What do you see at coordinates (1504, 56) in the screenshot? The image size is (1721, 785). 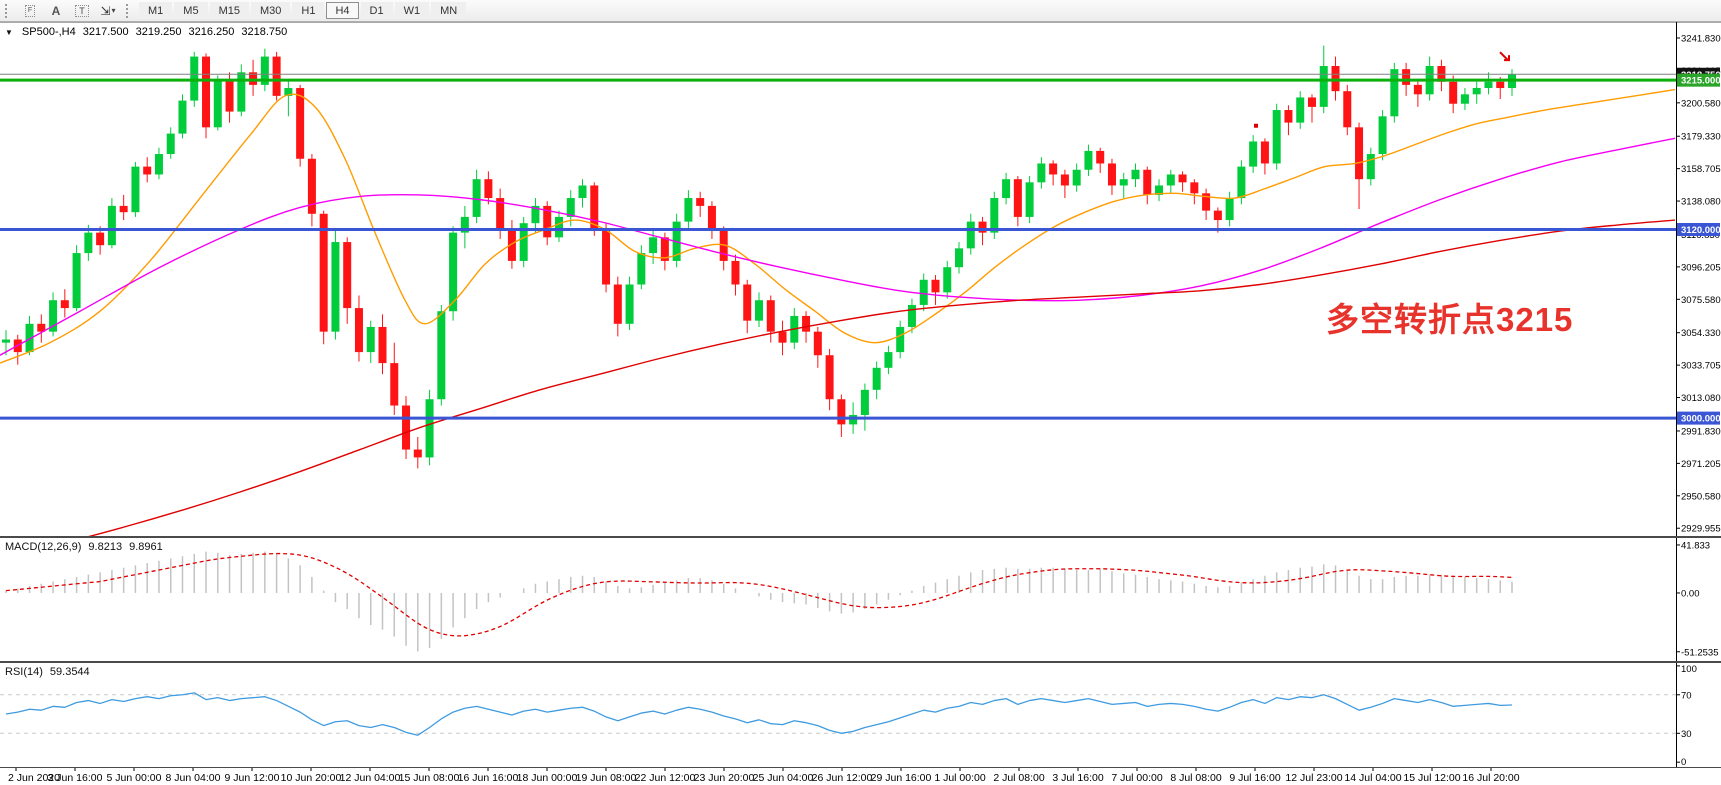 I see `sell-arrow-marker` at bounding box center [1504, 56].